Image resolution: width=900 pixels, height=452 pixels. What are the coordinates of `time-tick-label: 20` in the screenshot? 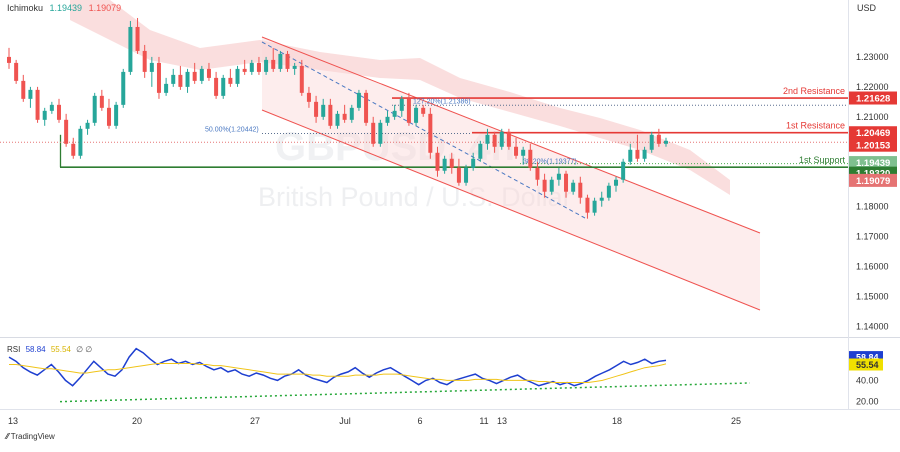 It's located at (137, 421).